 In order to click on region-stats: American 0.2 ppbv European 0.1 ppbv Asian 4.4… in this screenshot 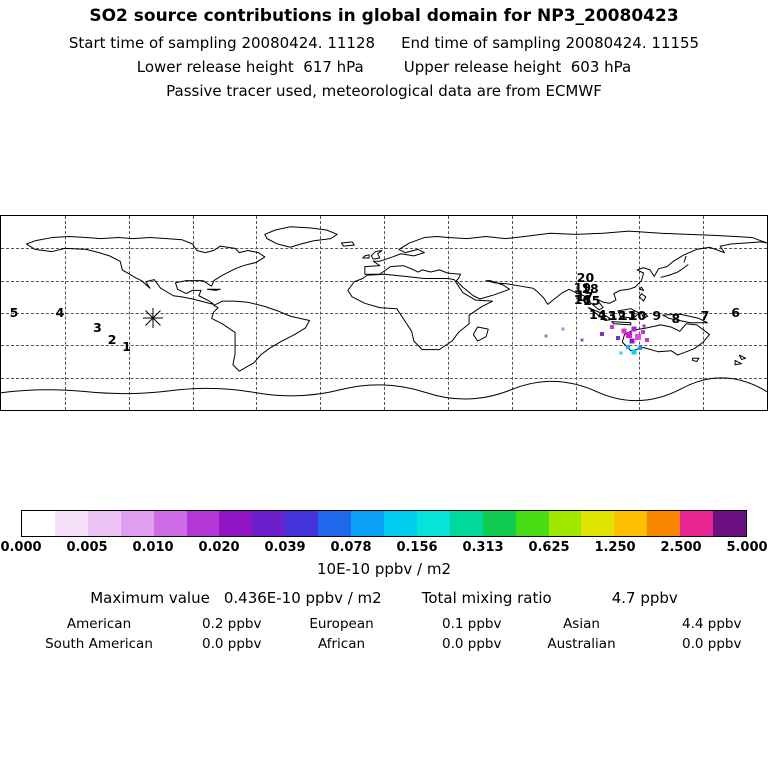, I will do `click(384, 634)`.